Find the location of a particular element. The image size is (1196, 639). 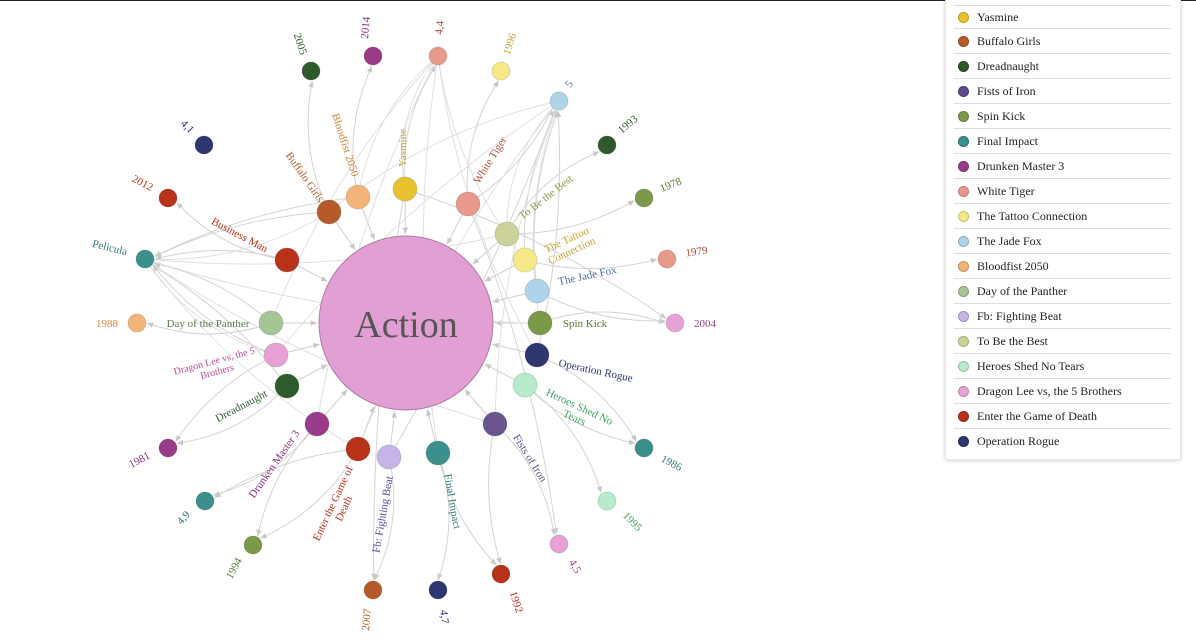

legend-item-final-impact: Final Impact is located at coordinates (1062, 141).